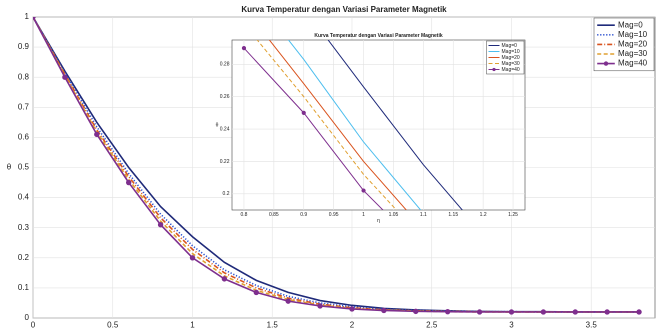 This screenshot has width=659, height=330. What do you see at coordinates (27, 317) in the screenshot?
I see `y-tick-label: 0` at bounding box center [27, 317].